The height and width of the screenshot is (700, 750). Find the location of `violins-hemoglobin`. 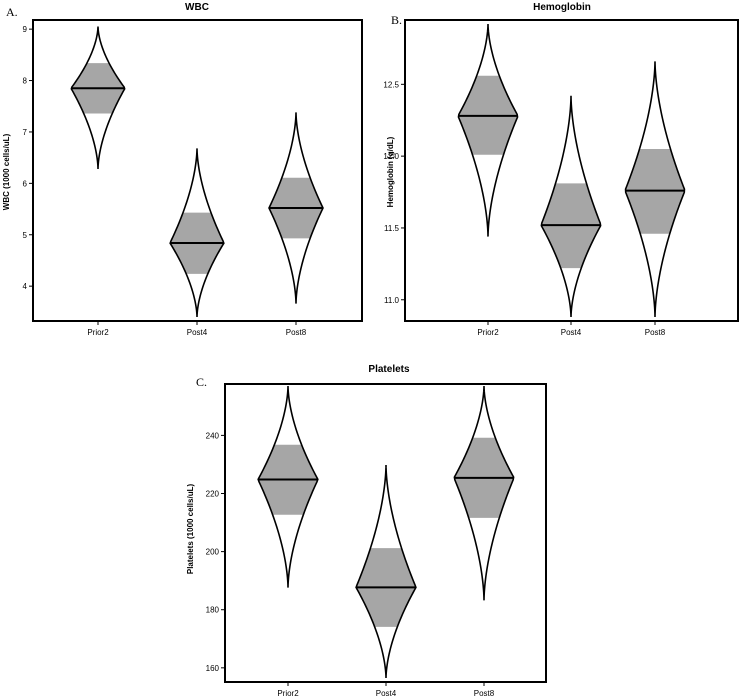

violins-hemoglobin is located at coordinates (571, 170).